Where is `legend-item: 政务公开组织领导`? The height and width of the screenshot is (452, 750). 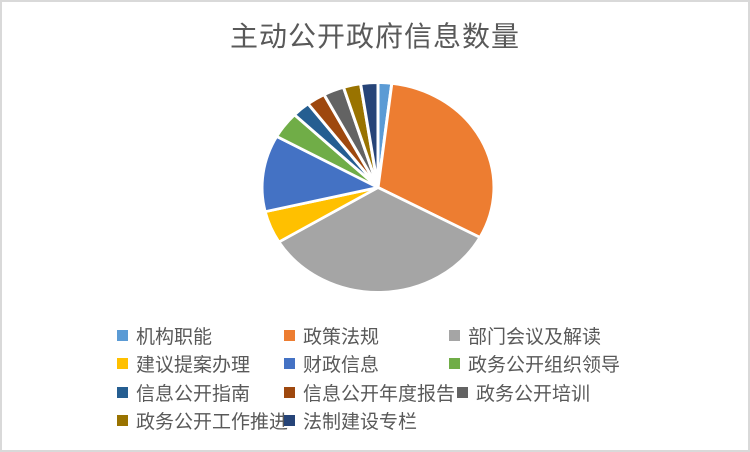
legend-item: 政务公开组织领导 is located at coordinates (535, 364).